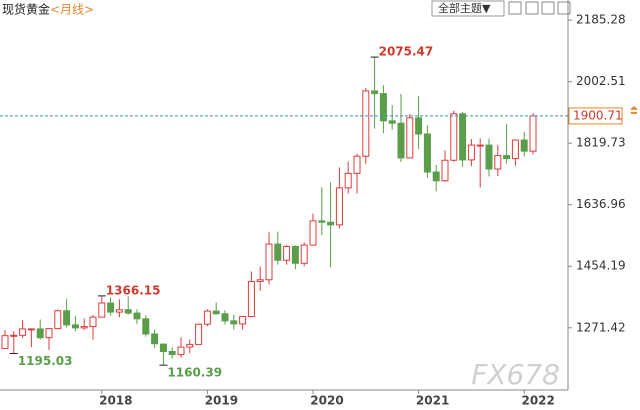 This screenshot has height=410, width=640. What do you see at coordinates (432, 401) in the screenshot?
I see `x-tick-label: 2021` at bounding box center [432, 401].